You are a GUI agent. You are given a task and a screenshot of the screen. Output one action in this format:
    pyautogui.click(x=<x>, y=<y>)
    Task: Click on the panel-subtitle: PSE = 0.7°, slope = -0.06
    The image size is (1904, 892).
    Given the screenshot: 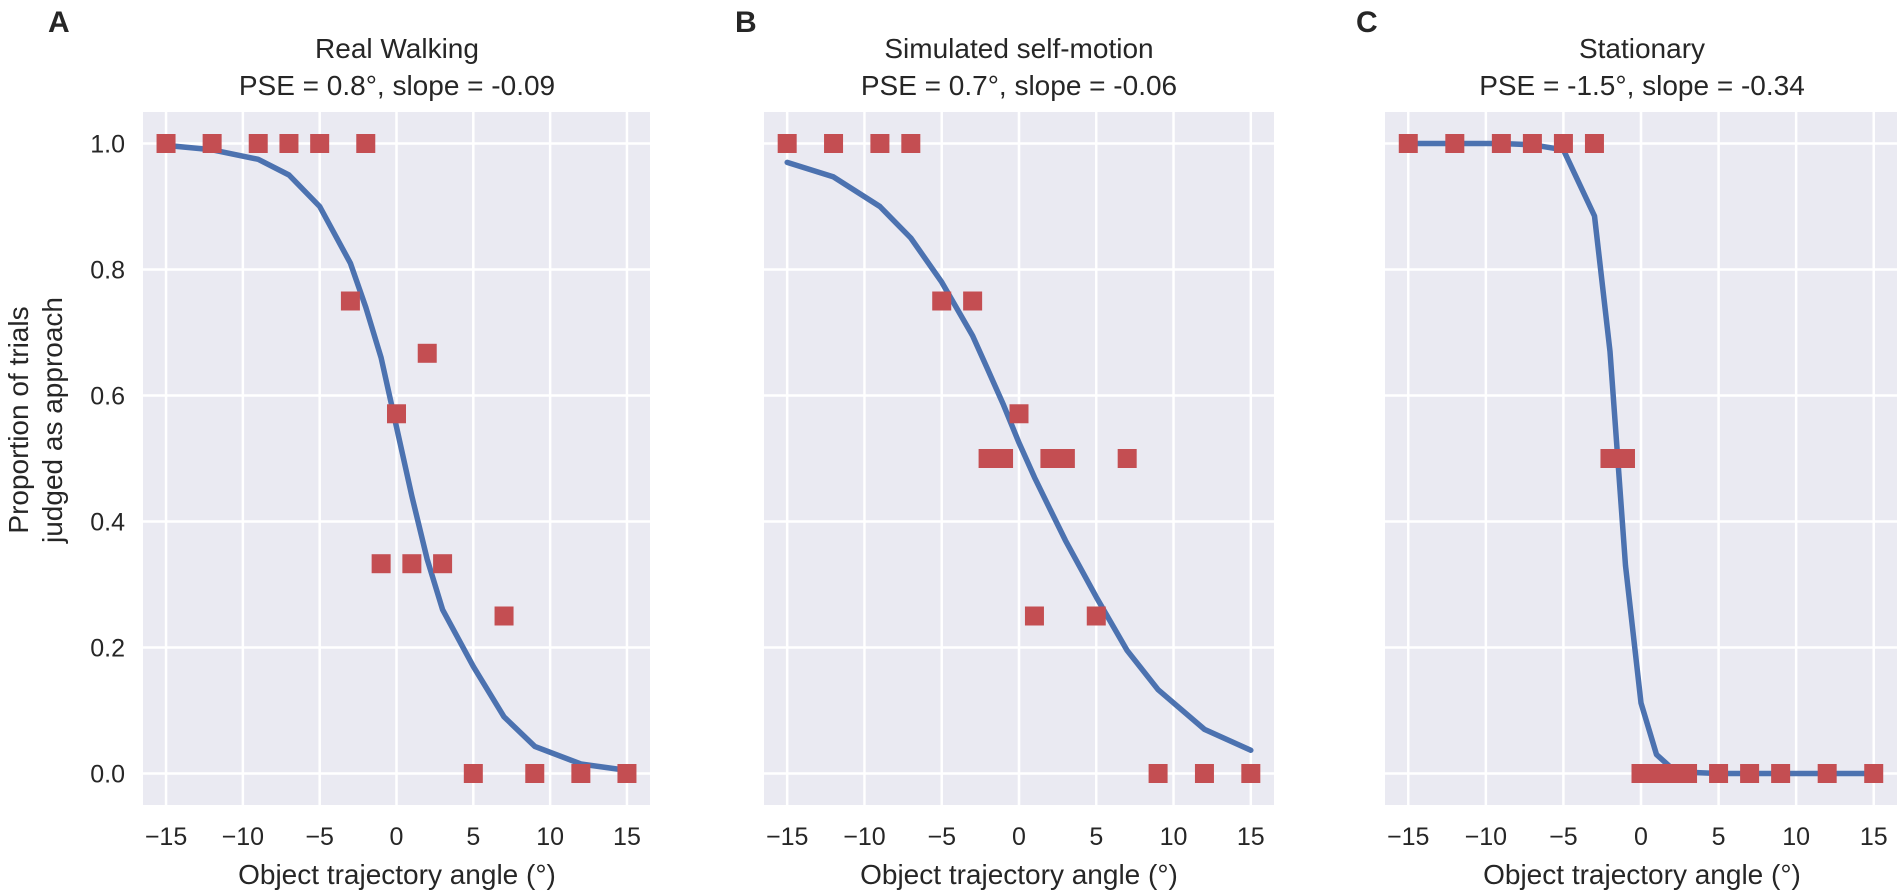 What is the action you would take?
    pyautogui.click(x=1019, y=85)
    